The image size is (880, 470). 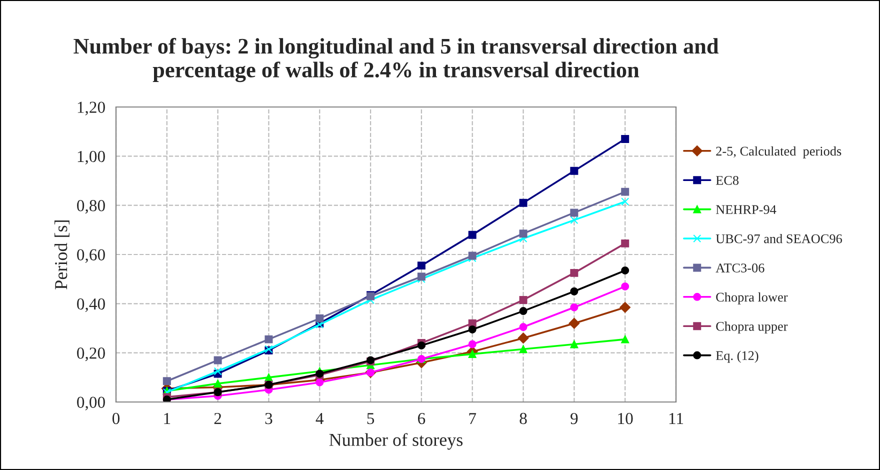 I want to click on y-tick-label: 0,60, so click(x=91, y=256).